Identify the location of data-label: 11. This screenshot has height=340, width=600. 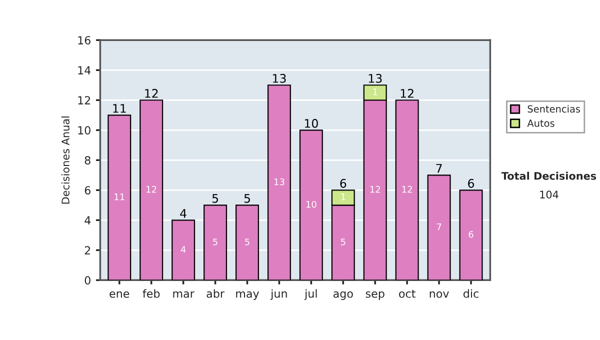
(119, 197).